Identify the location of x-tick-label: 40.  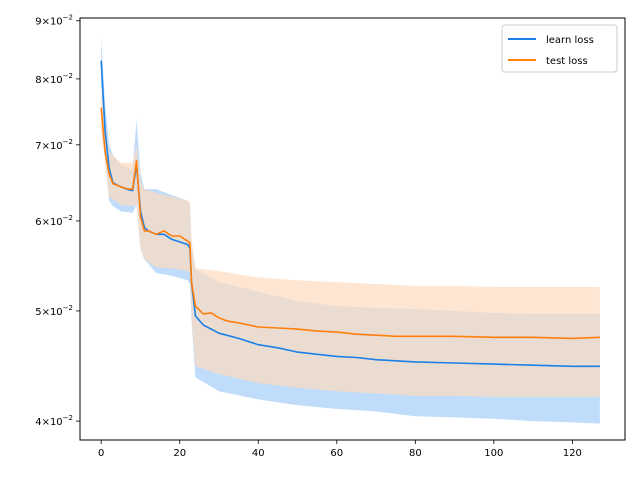
(258, 453).